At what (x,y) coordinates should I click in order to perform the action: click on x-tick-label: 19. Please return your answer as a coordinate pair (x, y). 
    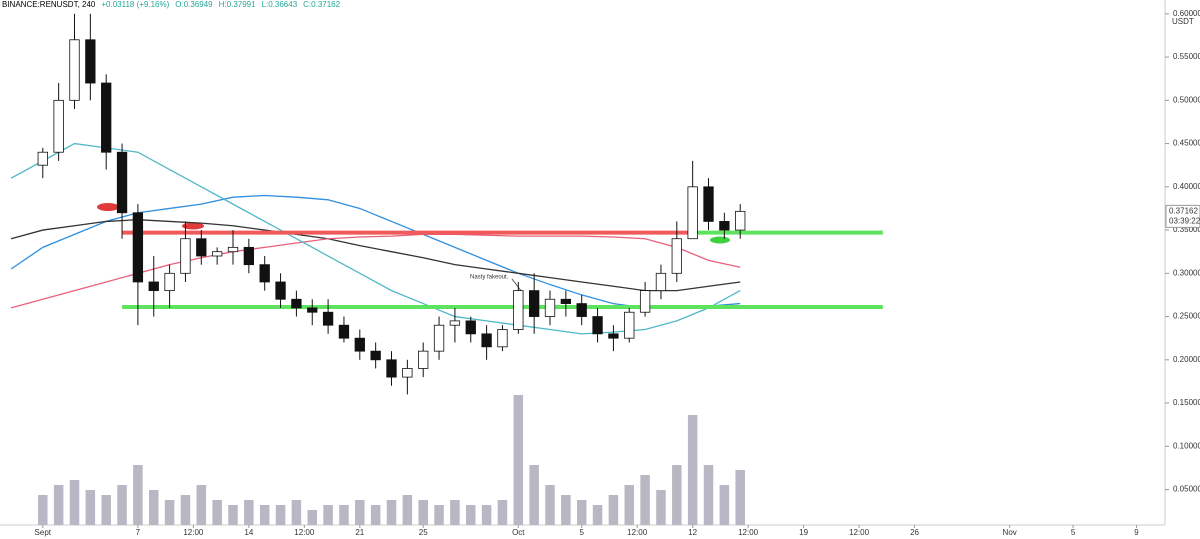
    Looking at the image, I should click on (803, 532).